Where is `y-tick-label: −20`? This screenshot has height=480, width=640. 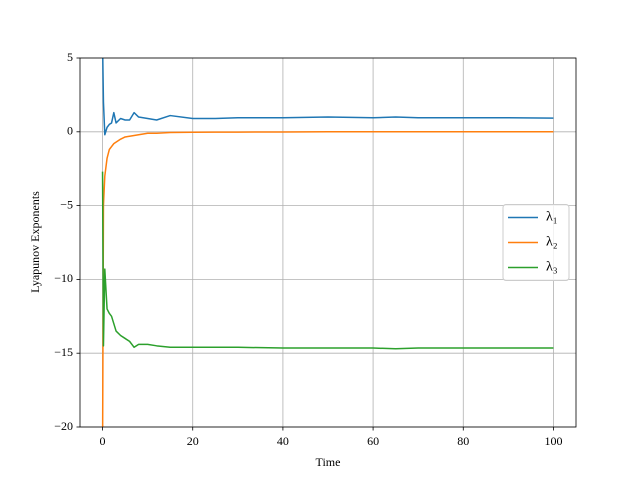 y-tick-label: −20 is located at coordinates (63, 426).